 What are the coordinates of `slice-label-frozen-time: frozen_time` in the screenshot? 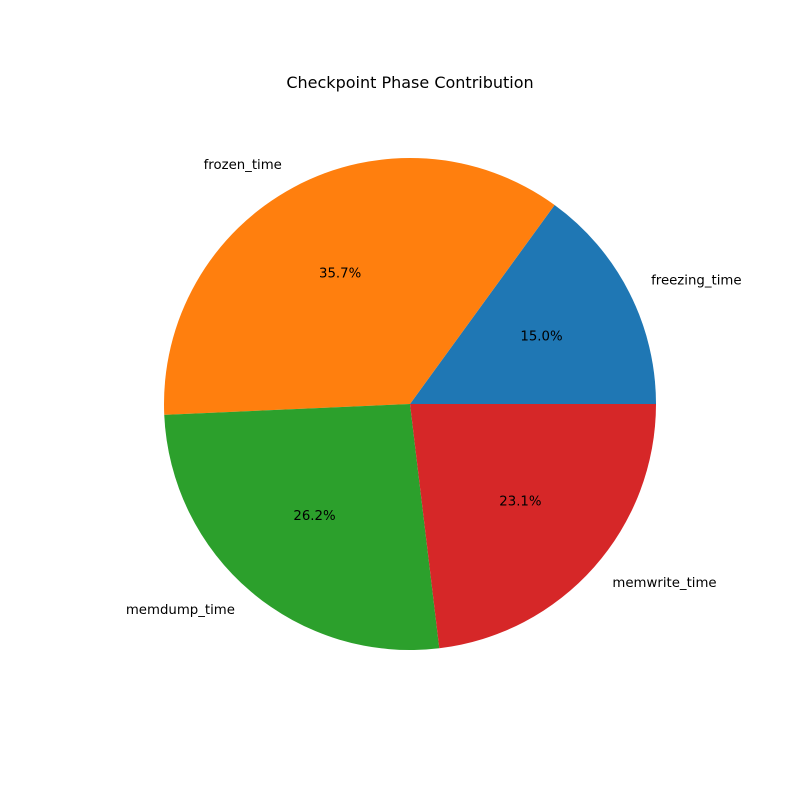 It's located at (243, 165).